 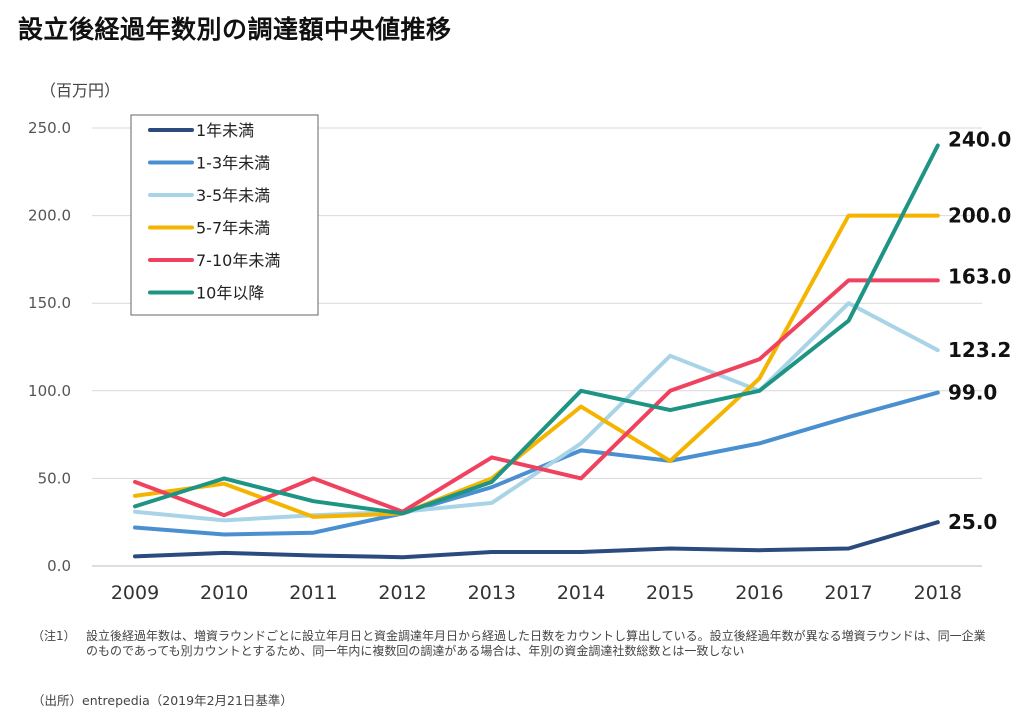 I want to click on y-tick-label: 150.0, so click(x=49, y=303).